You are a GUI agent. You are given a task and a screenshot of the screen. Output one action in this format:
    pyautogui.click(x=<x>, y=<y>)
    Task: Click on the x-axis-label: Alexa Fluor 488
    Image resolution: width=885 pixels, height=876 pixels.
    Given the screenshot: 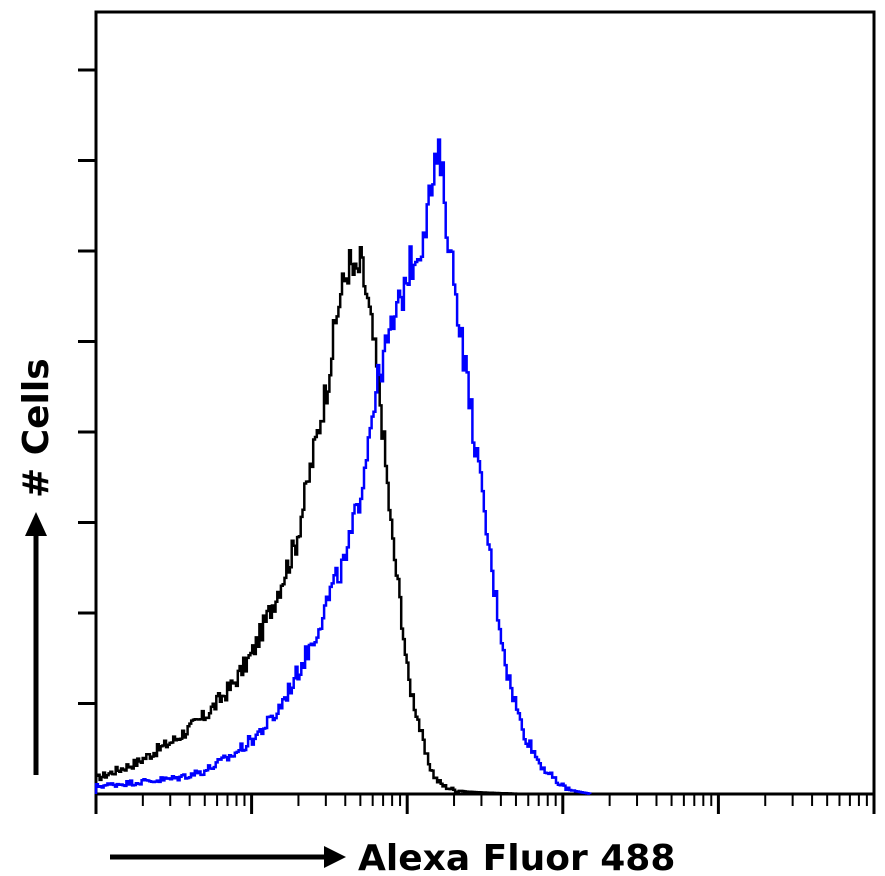 What is the action you would take?
    pyautogui.click(x=516, y=857)
    